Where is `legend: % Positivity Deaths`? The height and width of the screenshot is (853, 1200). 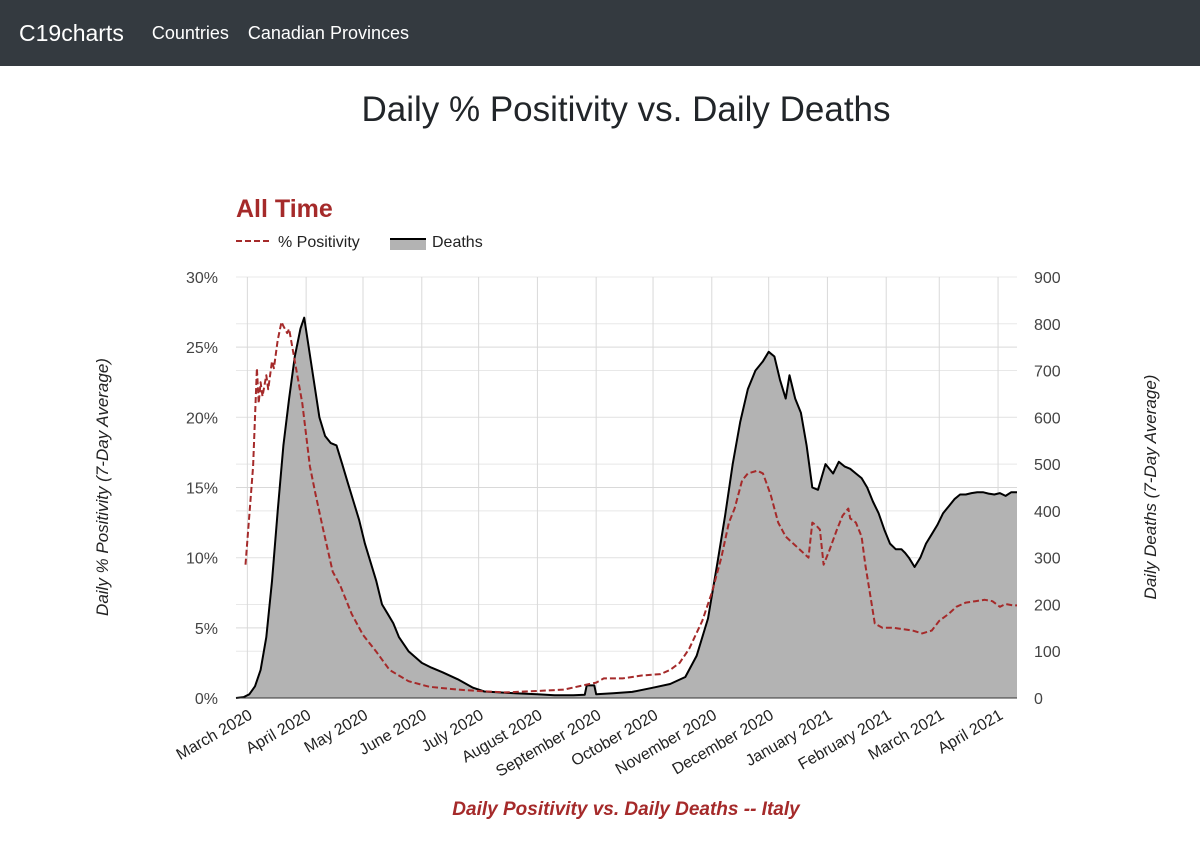 legend: % Positivity Deaths is located at coordinates (359, 242).